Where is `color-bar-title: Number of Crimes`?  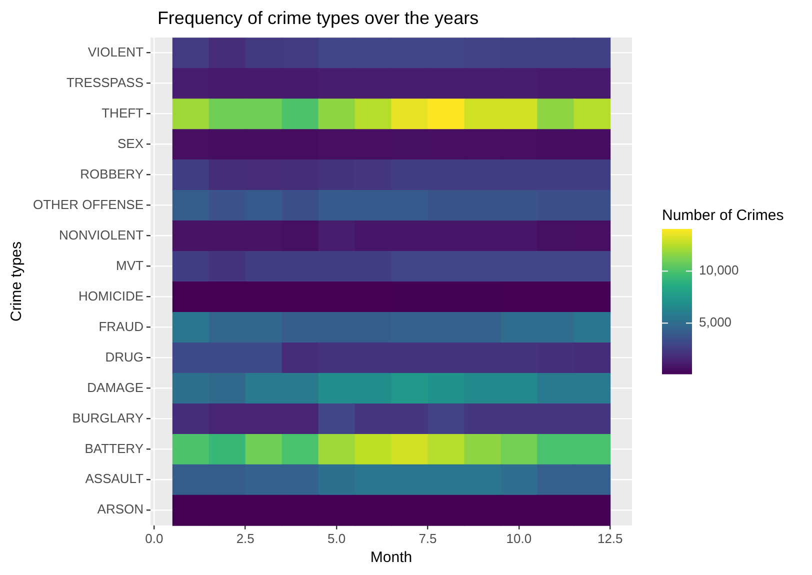
color-bar-title: Number of Crimes is located at coordinates (723, 215).